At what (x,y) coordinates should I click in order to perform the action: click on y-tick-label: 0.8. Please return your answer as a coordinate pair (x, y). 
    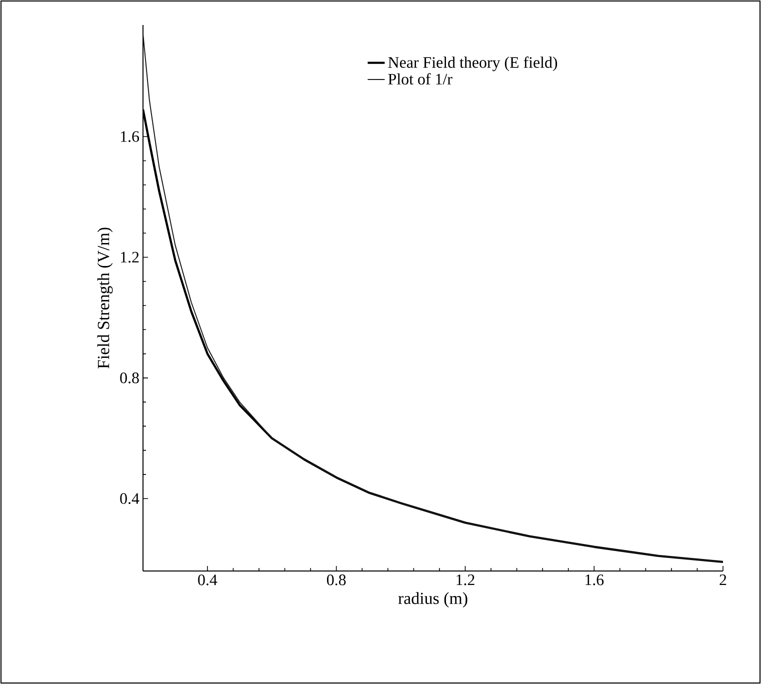
    Looking at the image, I should click on (129, 378).